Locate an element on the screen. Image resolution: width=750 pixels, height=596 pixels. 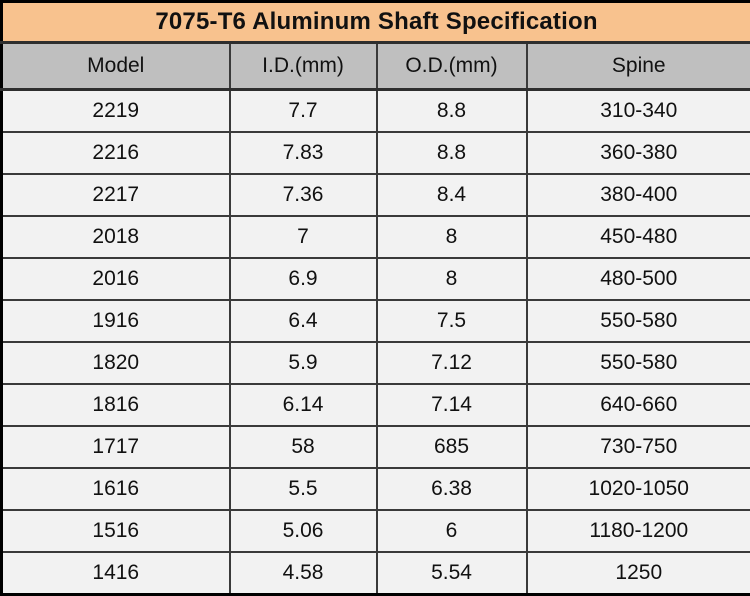
table-row: 1416 4.58 5.54 1250 is located at coordinates (375, 573).